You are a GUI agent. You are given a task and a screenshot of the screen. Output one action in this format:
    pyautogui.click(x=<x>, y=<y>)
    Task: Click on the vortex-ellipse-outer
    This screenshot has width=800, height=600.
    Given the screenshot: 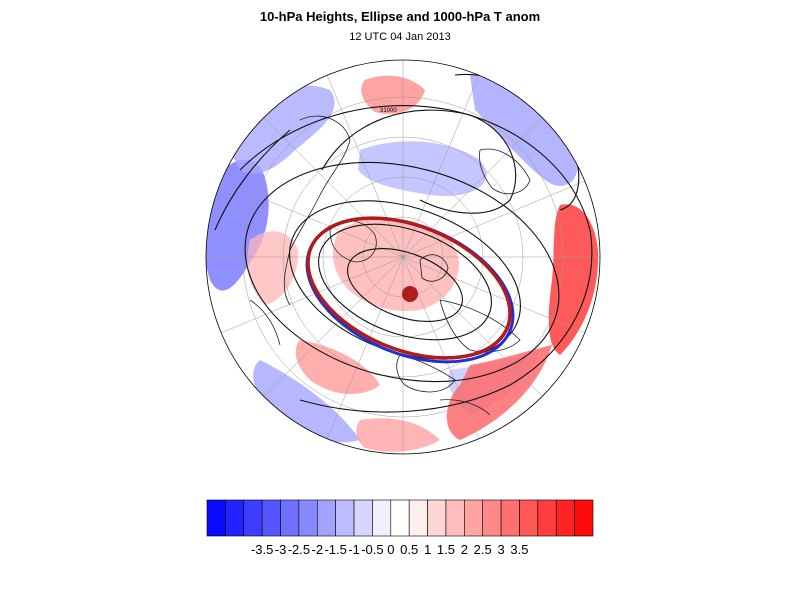 What is the action you would take?
    pyautogui.click(x=409, y=288)
    